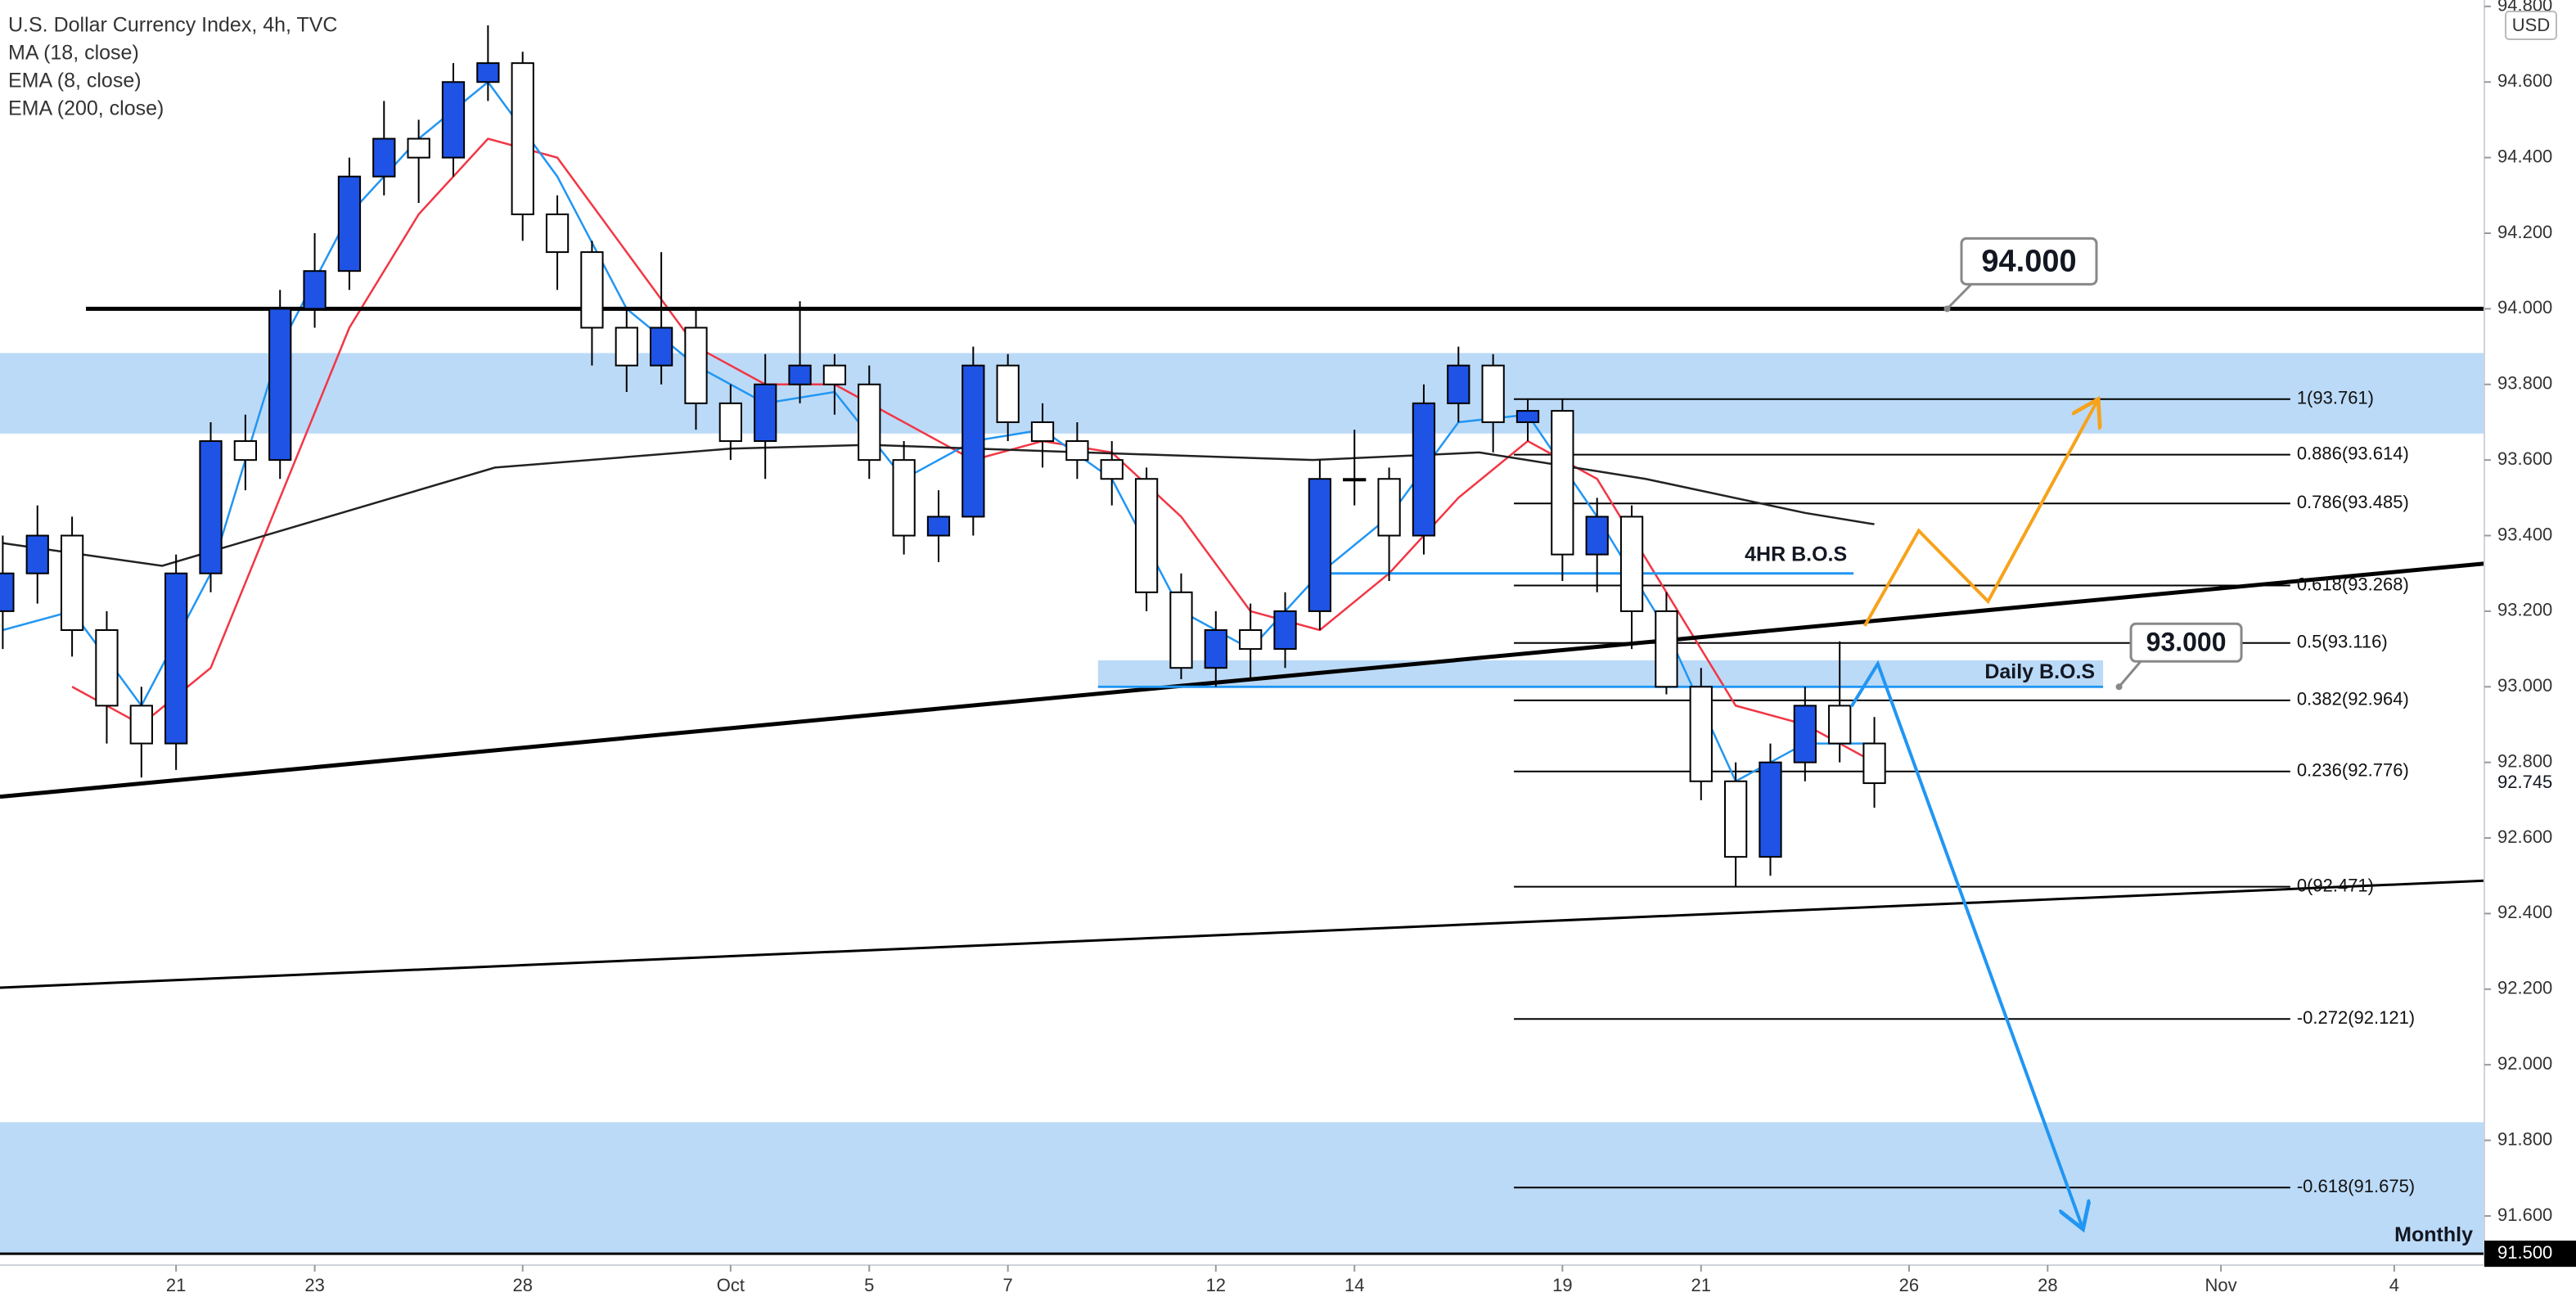 The image size is (2576, 1306). I want to click on x-tick-label: 5, so click(869, 1285).